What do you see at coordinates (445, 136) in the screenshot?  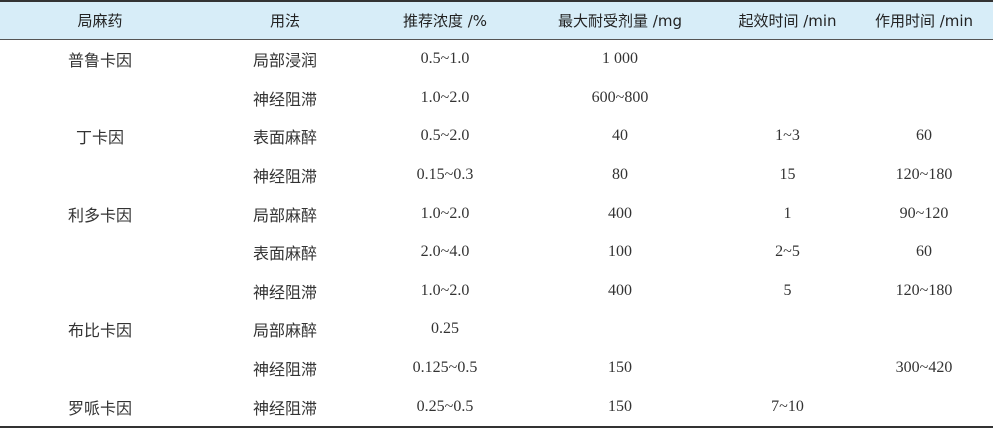 I see `table-cell: 0.5~2.0` at bounding box center [445, 136].